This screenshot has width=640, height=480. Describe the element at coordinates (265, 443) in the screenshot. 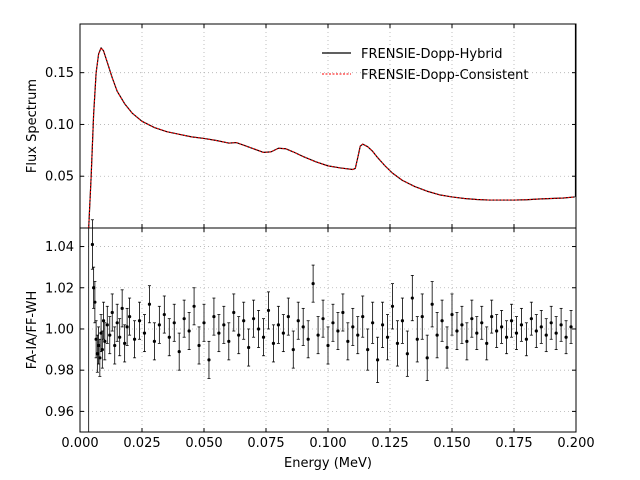

I see `x-tick-label: 0.075` at that location.